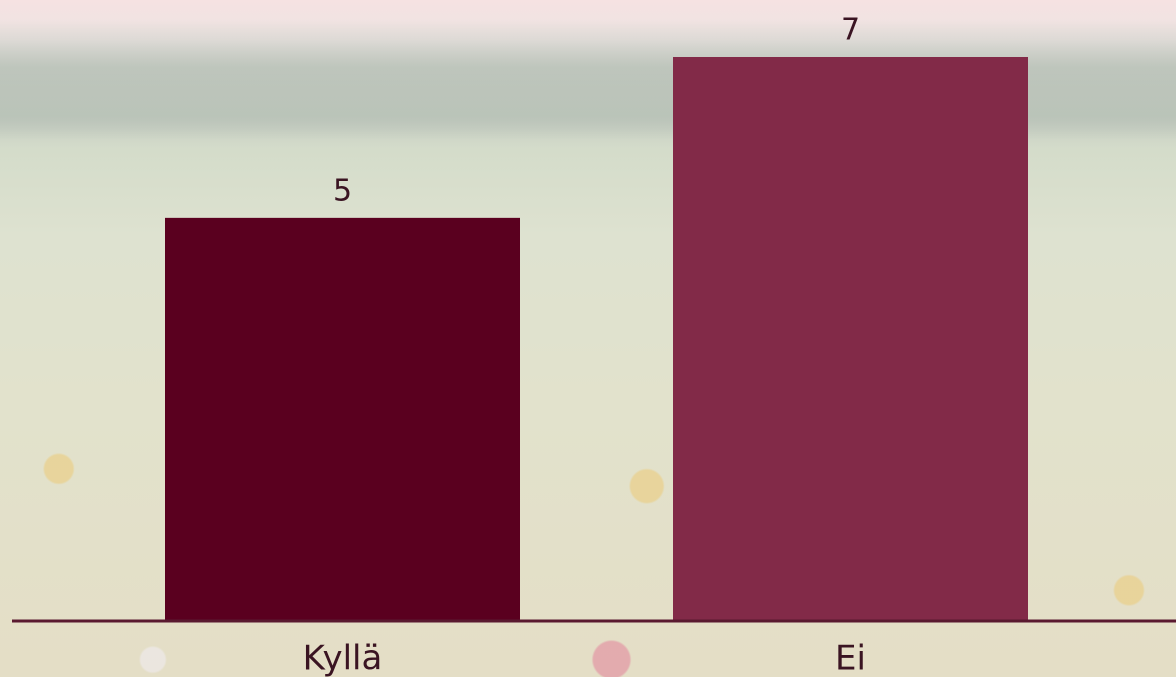 This screenshot has height=677, width=1176. Describe the element at coordinates (342, 190) in the screenshot. I see `value-label: 5` at that location.